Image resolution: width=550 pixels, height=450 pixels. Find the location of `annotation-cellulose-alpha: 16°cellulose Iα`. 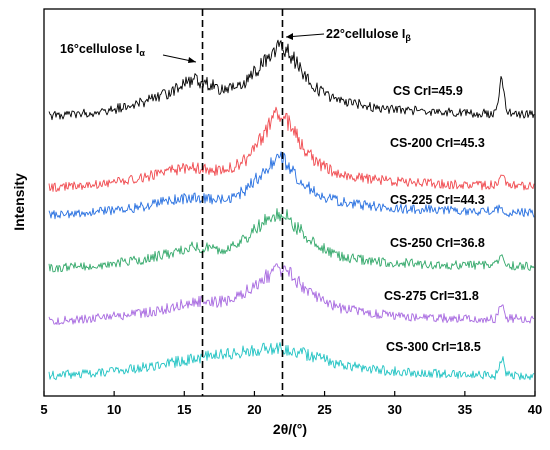

annotation-cellulose-alpha: 16°cellulose Iα is located at coordinates (102, 50).